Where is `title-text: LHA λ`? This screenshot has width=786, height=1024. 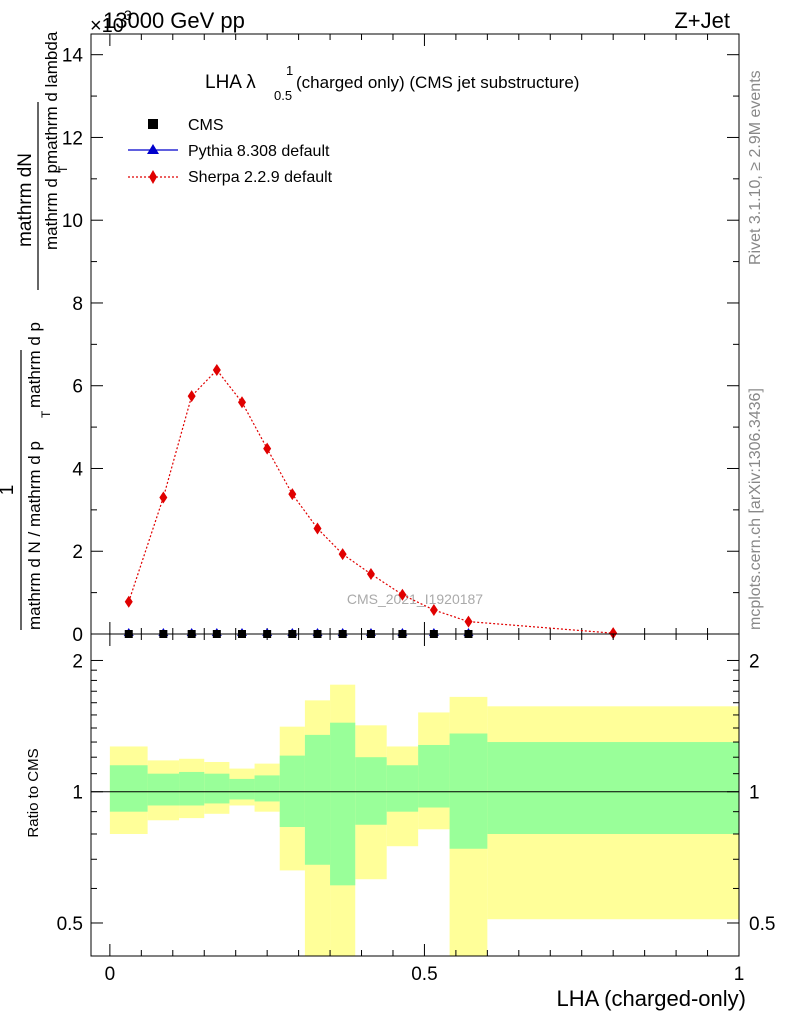 title-text: LHA λ is located at coordinates (230, 82).